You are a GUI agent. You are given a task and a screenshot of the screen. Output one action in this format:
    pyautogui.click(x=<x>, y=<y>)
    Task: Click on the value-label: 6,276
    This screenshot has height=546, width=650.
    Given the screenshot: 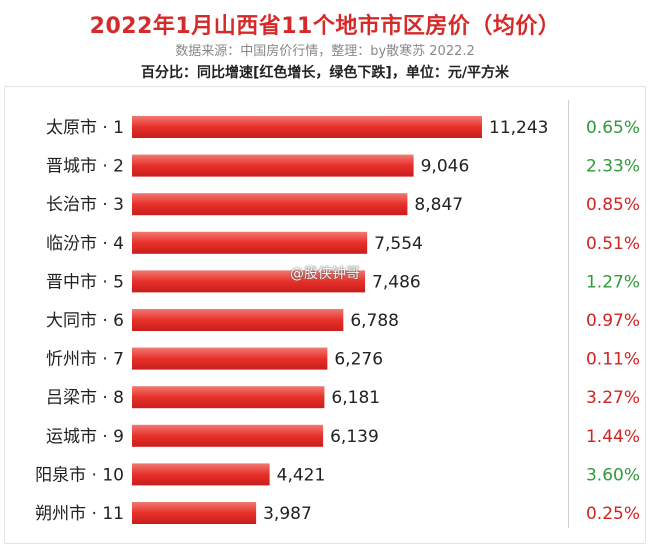 What is the action you would take?
    pyautogui.click(x=358, y=360)
    